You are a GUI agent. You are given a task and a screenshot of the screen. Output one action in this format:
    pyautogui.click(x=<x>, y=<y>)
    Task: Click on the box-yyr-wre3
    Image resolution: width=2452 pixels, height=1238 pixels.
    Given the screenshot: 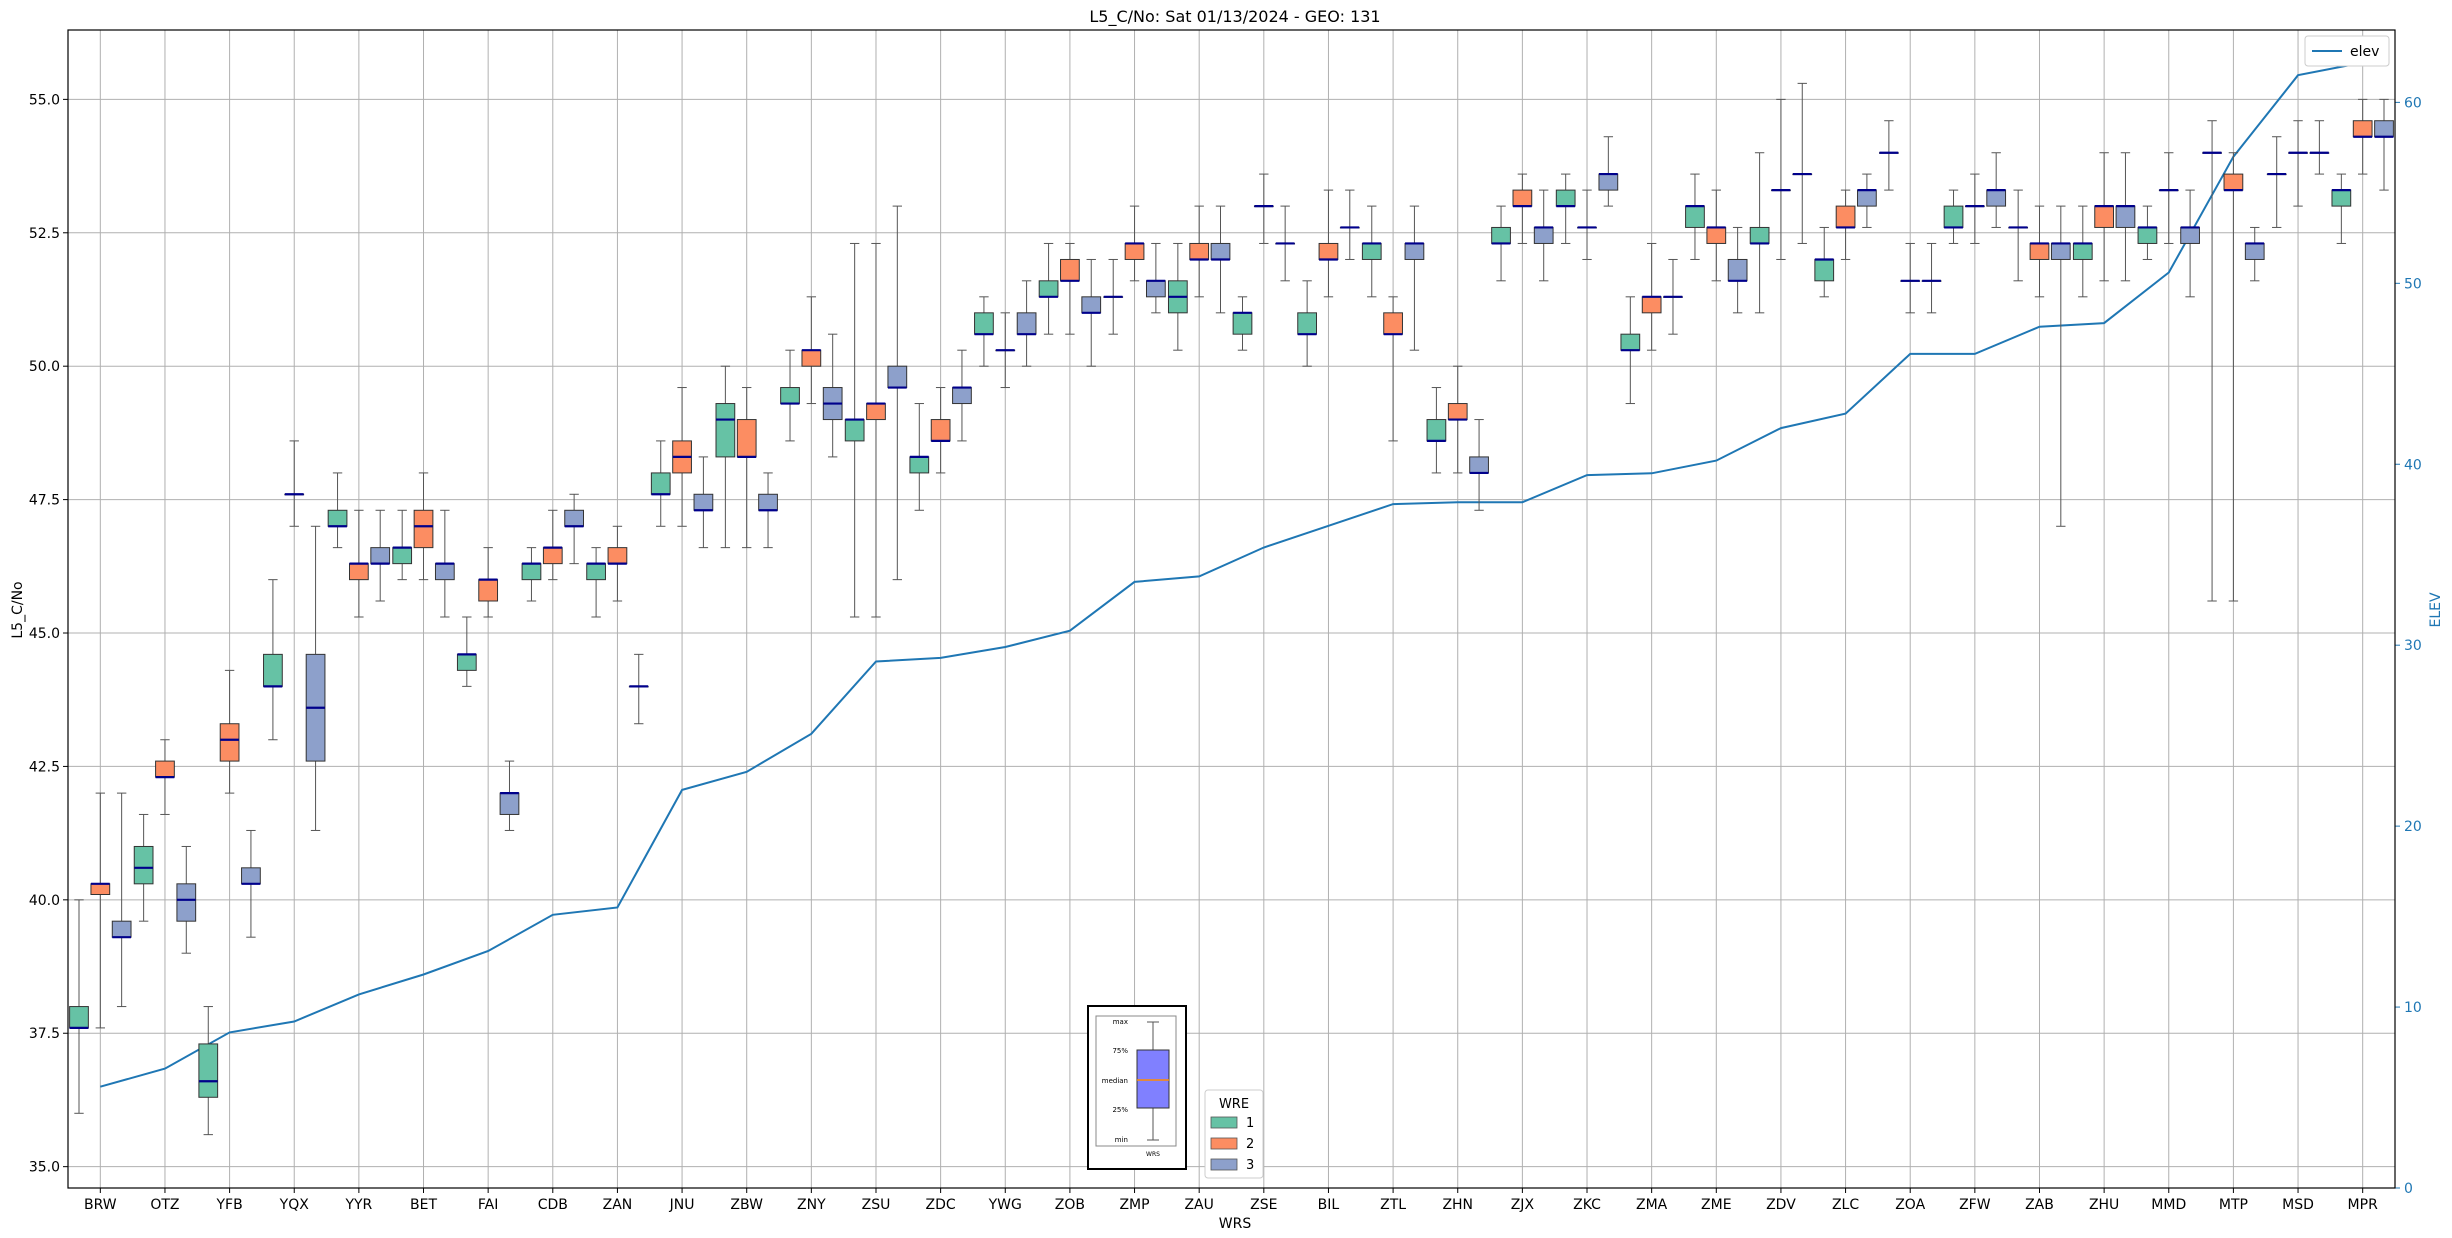 What is the action you would take?
    pyautogui.click(x=380, y=555)
    